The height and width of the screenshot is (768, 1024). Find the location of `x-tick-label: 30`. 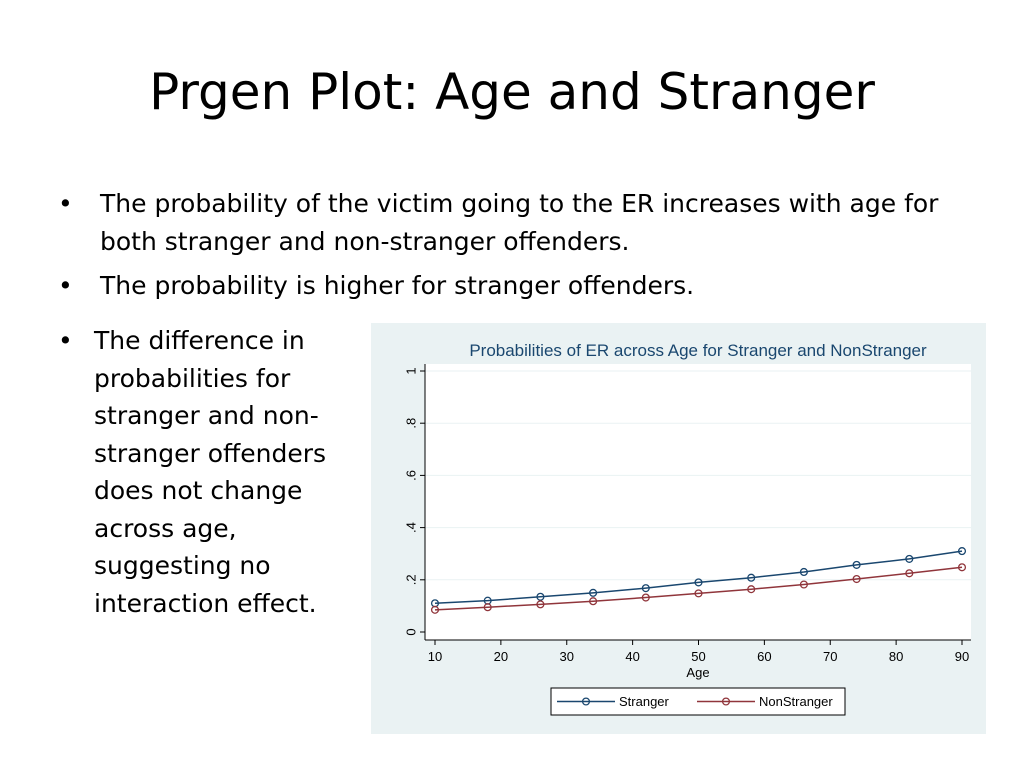

x-tick-label: 30 is located at coordinates (567, 656).